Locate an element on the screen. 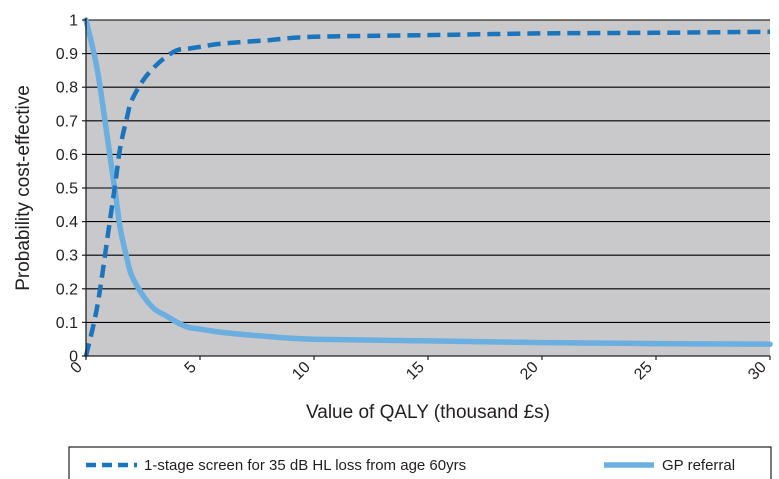  x-tick-label-2: 10 is located at coordinates (301, 371).